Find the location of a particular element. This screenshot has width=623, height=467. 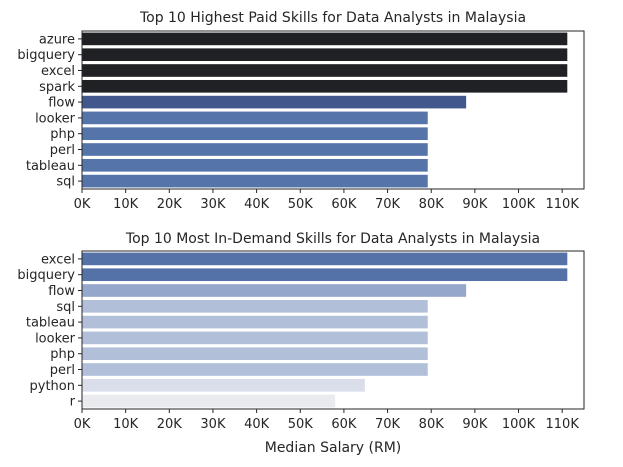

bottom-chart-x-axis-label: Median Salary (RM) is located at coordinates (333, 448).